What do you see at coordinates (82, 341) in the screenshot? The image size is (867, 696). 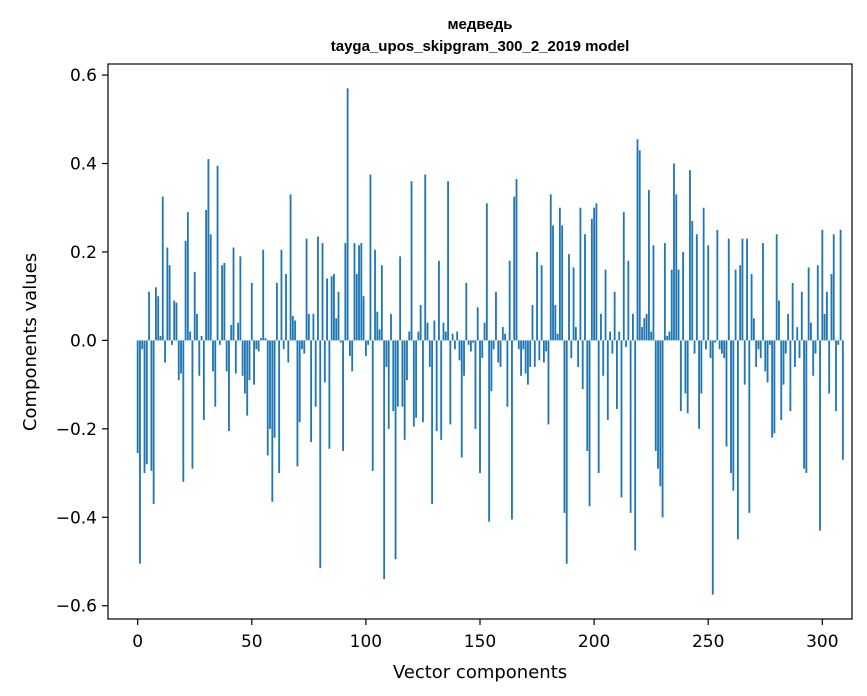 I see `y-axis-ticks: −0.6 −0.4 −0.2 0.0 0.2 0.4 0.6` at bounding box center [82, 341].